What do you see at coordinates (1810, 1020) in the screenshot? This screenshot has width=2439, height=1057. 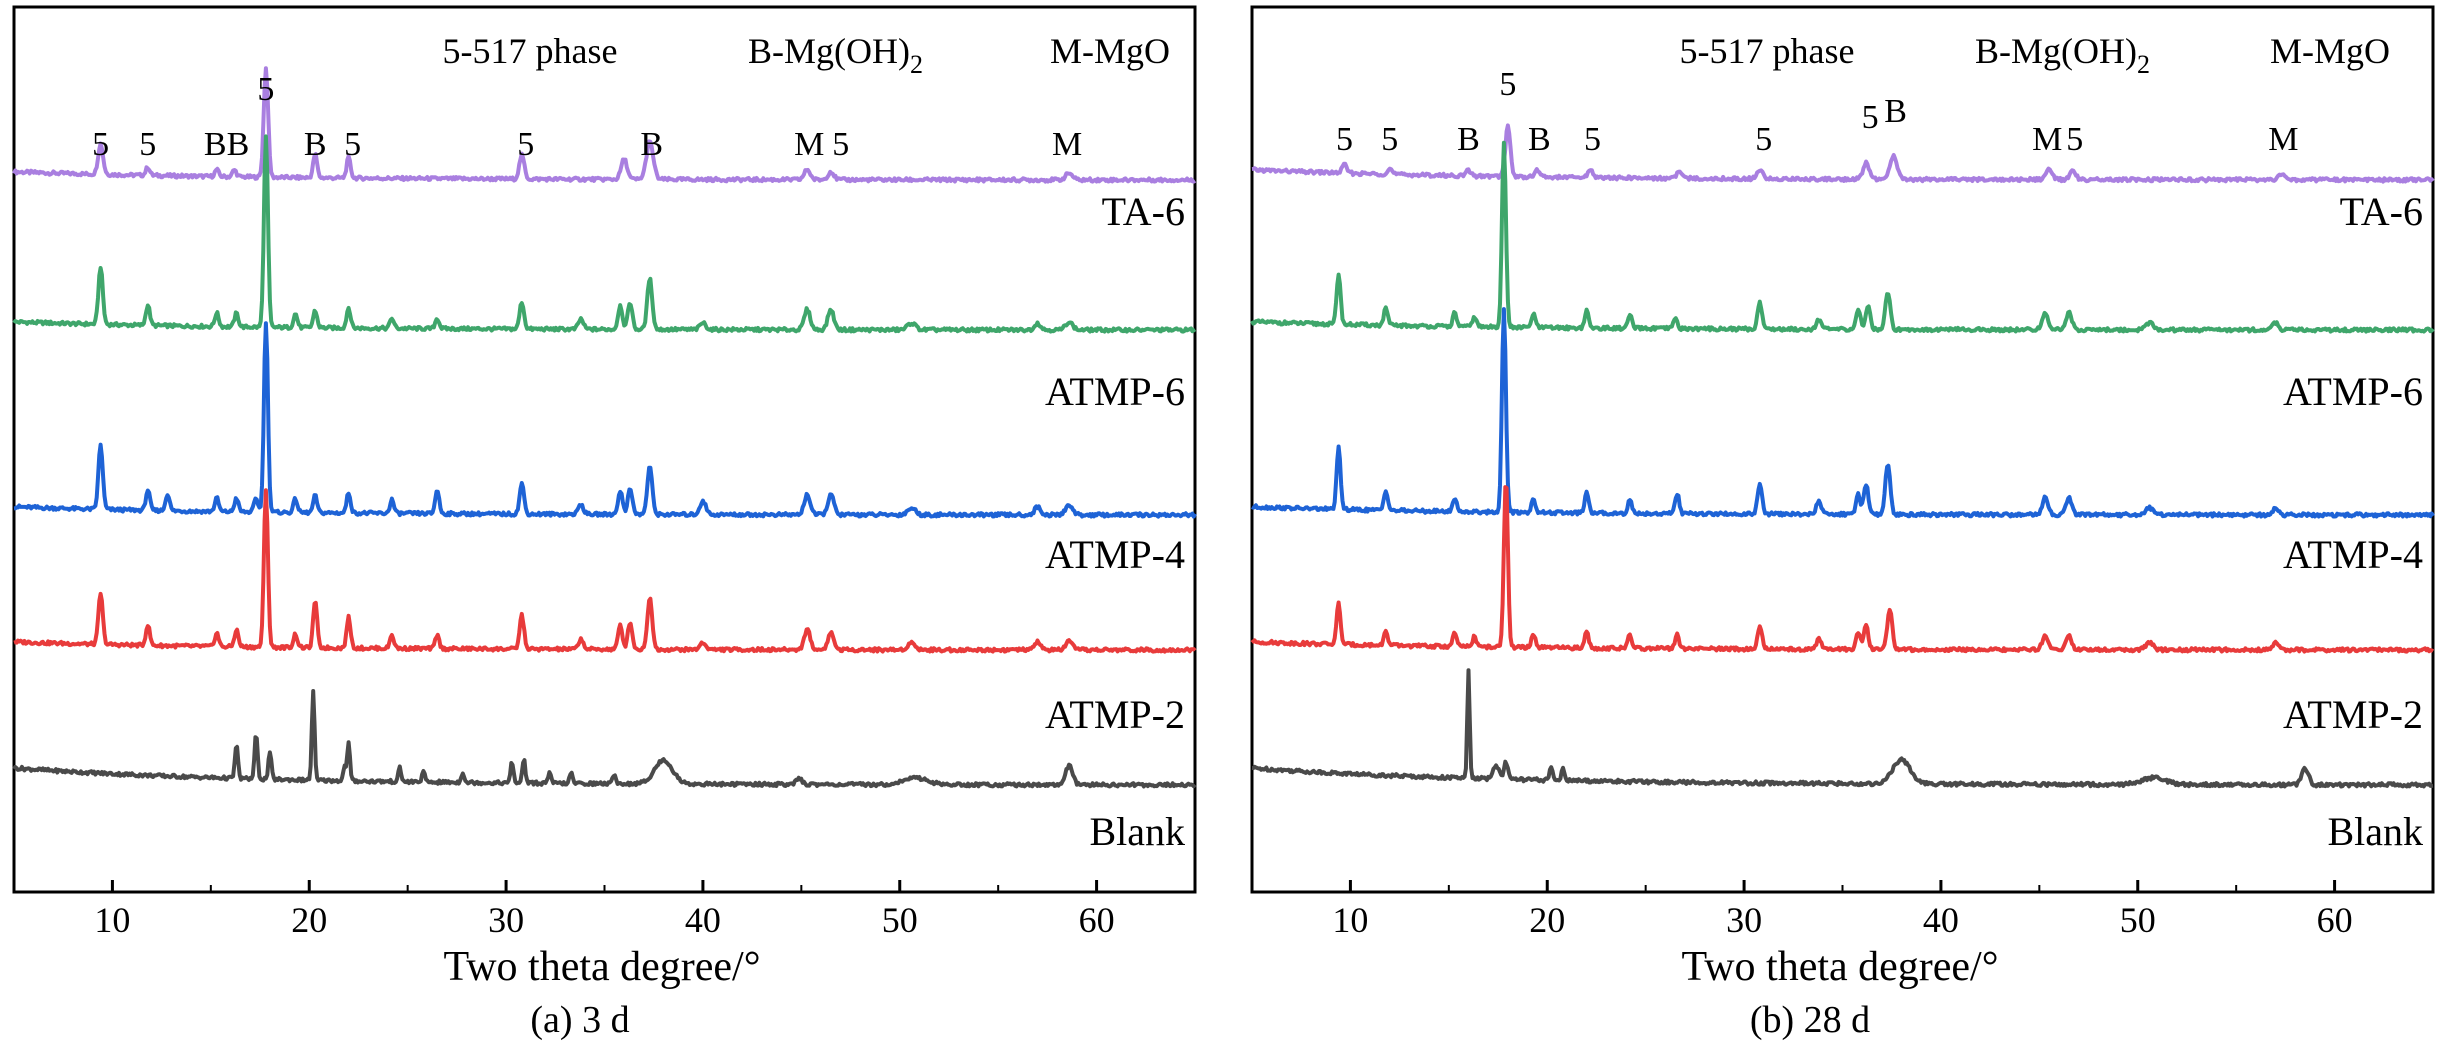 I see `panel-b-caption: (b) 28 d` at bounding box center [1810, 1020].